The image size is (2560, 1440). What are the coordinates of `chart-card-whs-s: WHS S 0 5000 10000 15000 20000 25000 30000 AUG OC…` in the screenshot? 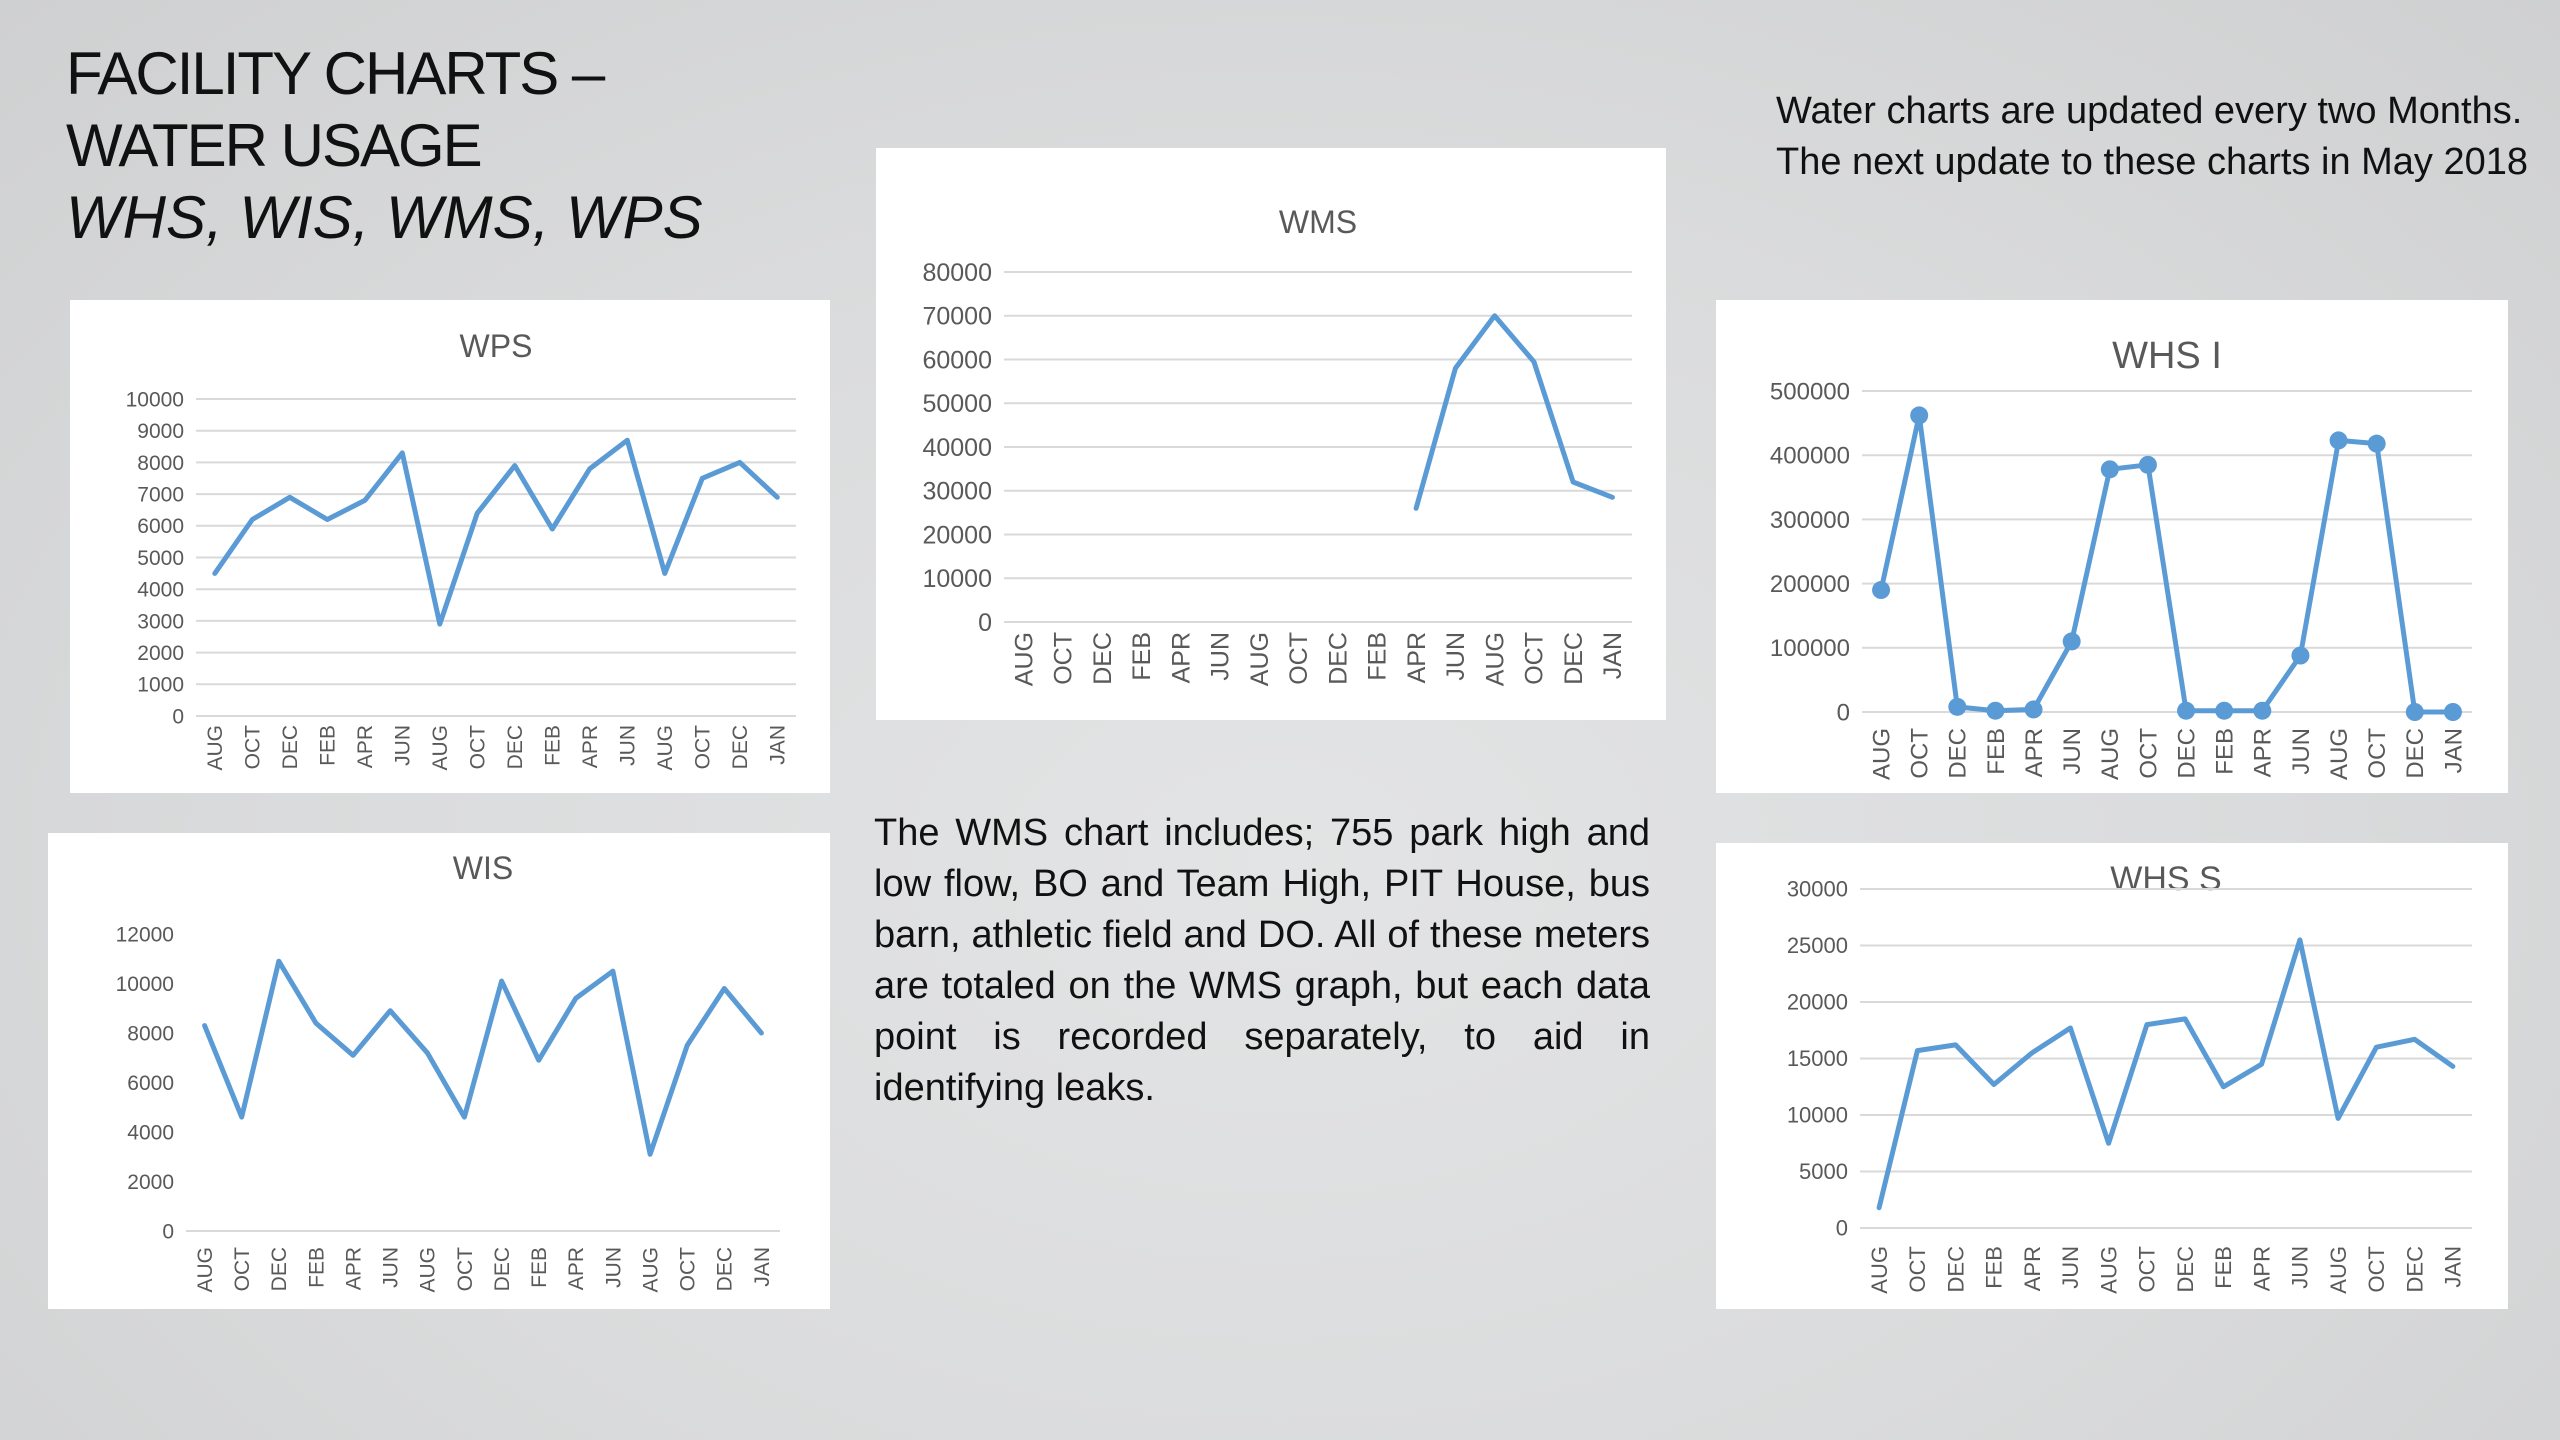 It's located at (2112, 1076).